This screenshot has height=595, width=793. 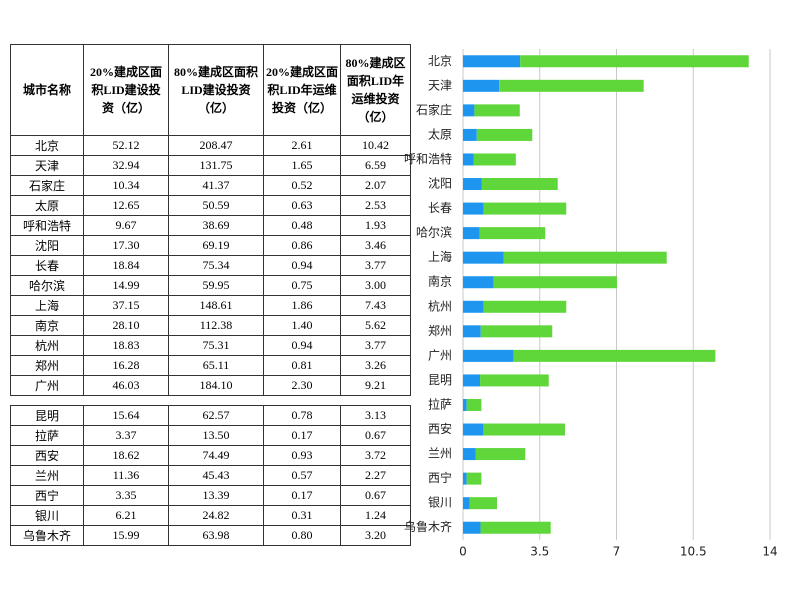 I want to click on table-cell: 9.21, so click(x=375, y=385).